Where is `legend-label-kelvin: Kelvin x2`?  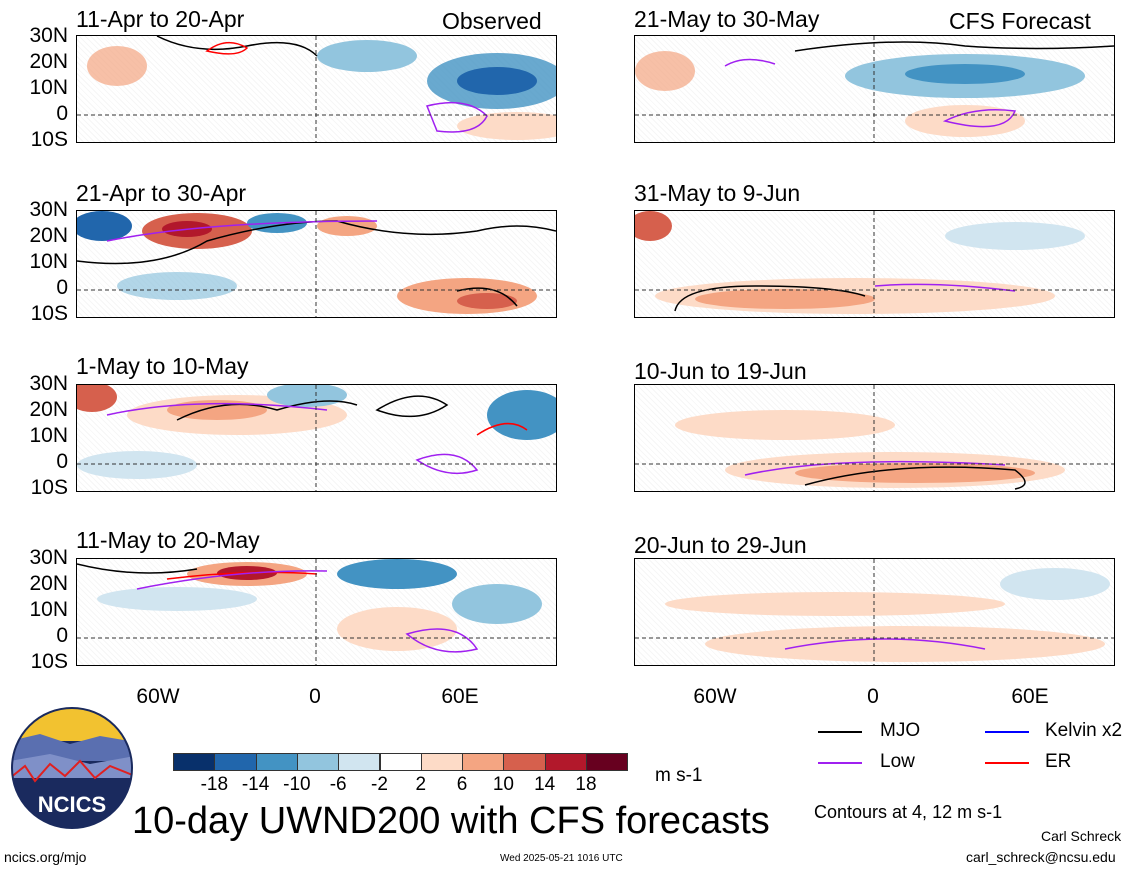
legend-label-kelvin: Kelvin x2 is located at coordinates (1084, 730).